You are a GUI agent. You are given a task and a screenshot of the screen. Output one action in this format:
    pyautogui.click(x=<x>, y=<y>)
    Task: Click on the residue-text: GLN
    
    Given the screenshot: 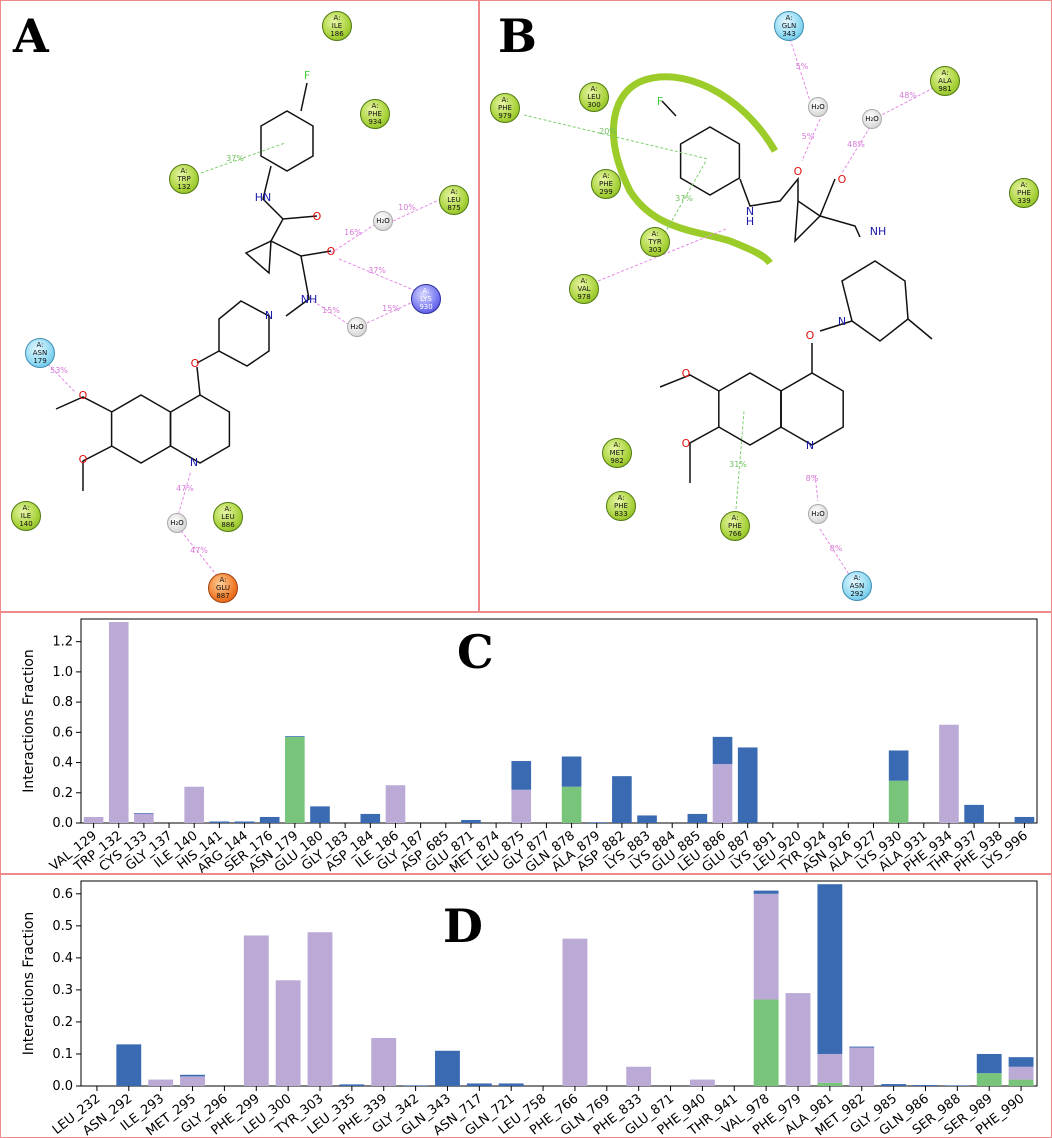 What is the action you would take?
    pyautogui.click(x=789, y=26)
    